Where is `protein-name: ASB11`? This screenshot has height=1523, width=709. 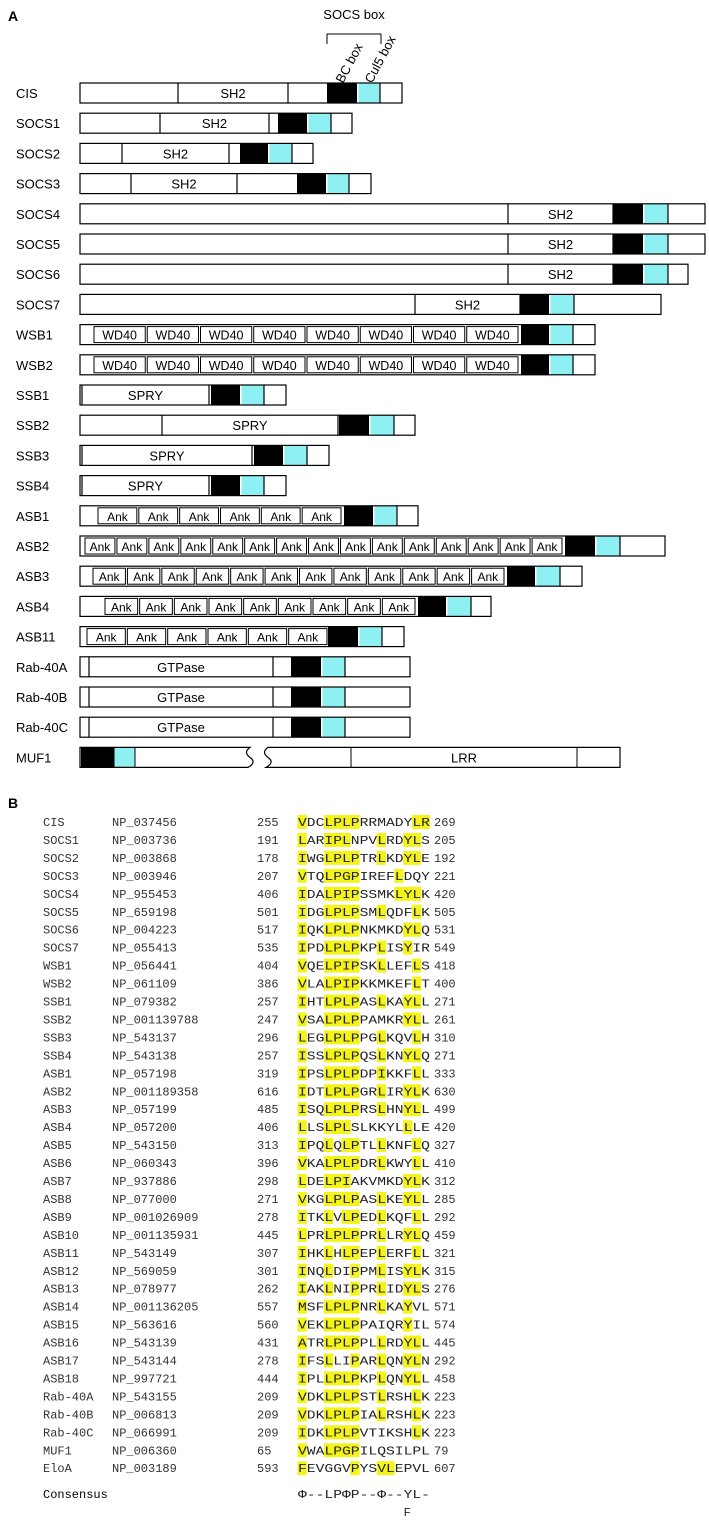
protein-name: ASB11 is located at coordinates (61, 1254).